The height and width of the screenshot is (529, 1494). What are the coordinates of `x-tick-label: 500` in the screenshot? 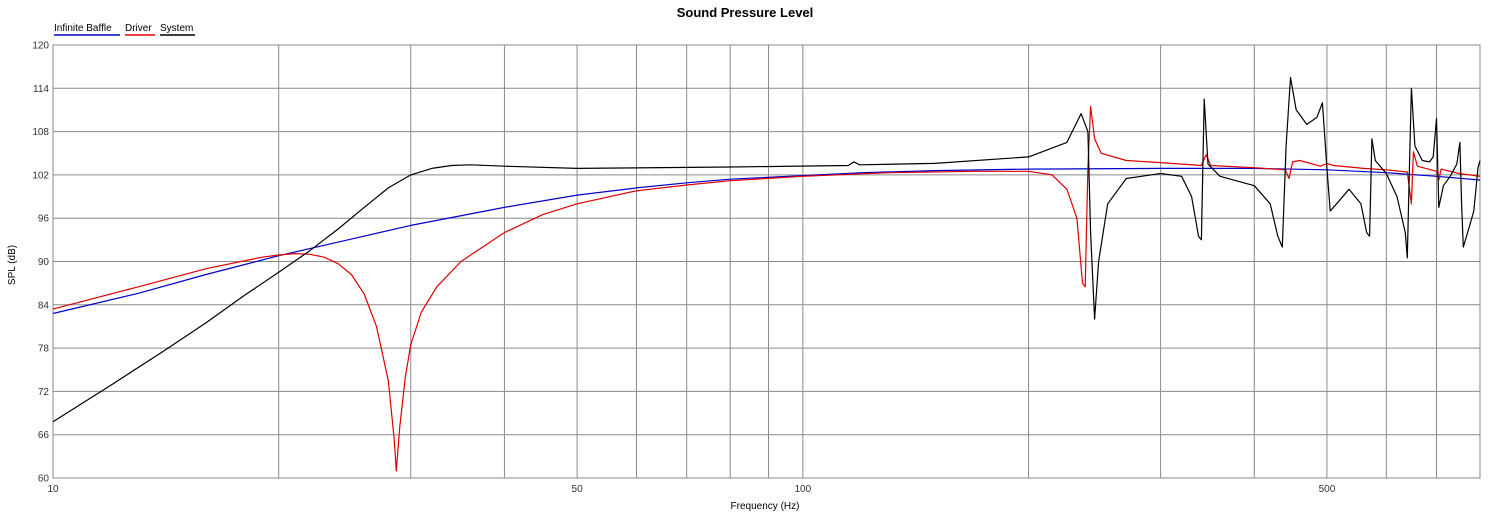 It's located at (1327, 489).